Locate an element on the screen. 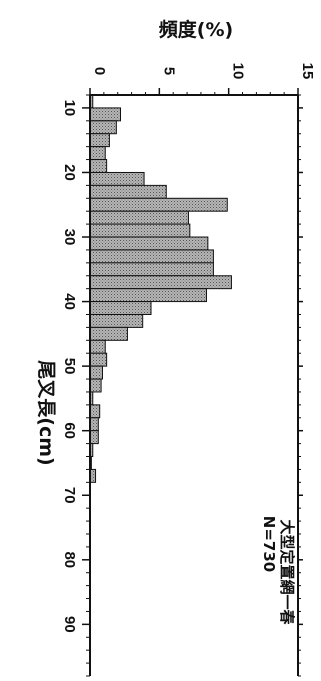  annotation-line1: 大型定置網一春 is located at coordinates (287, 571).